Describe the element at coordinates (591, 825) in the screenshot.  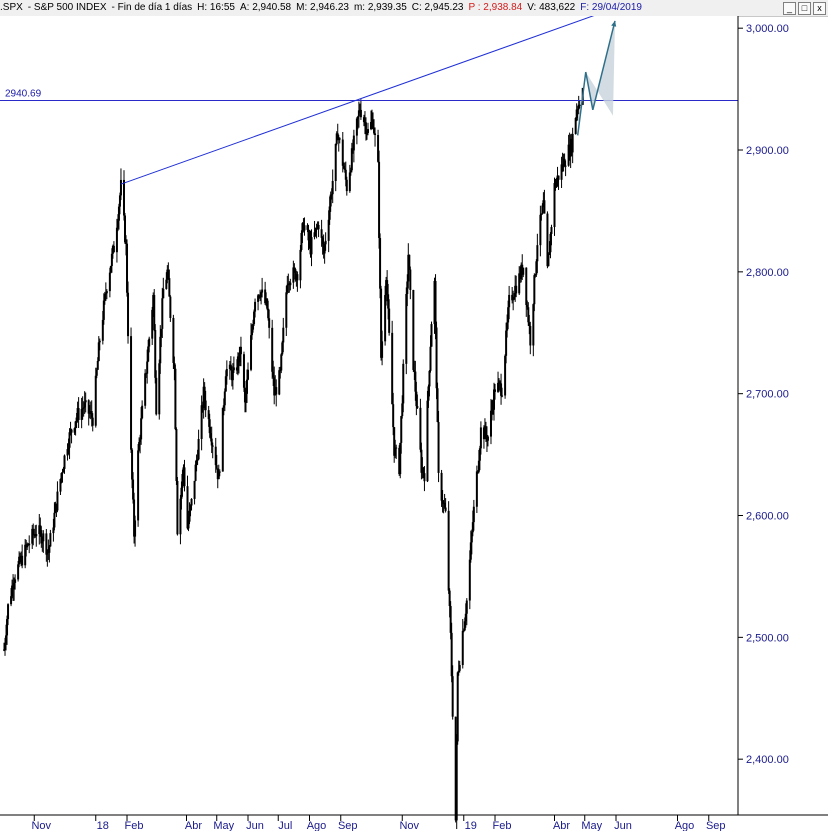
I see `x-tick-label: May` at that location.